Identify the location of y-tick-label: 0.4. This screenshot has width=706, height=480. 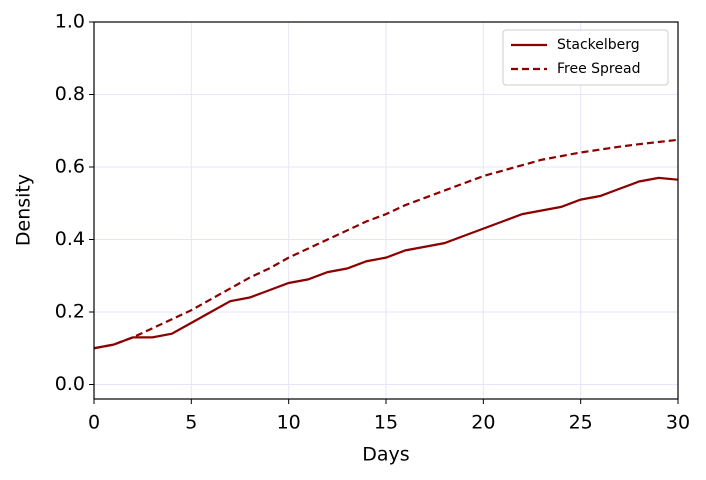
(70, 239).